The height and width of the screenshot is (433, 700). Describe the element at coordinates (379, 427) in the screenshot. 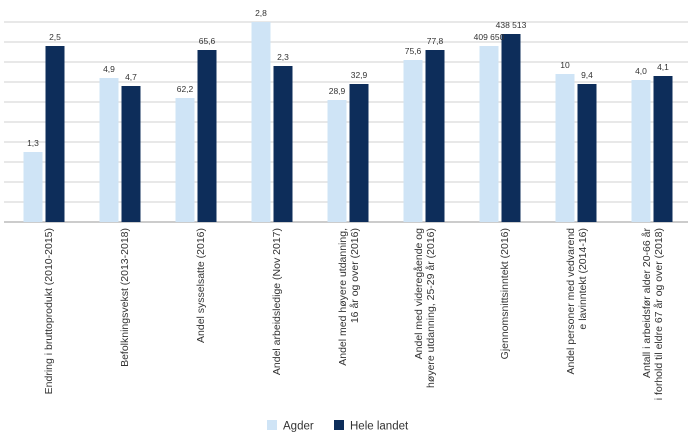

I see `legend-label-hele-landet: Hele landet` at that location.